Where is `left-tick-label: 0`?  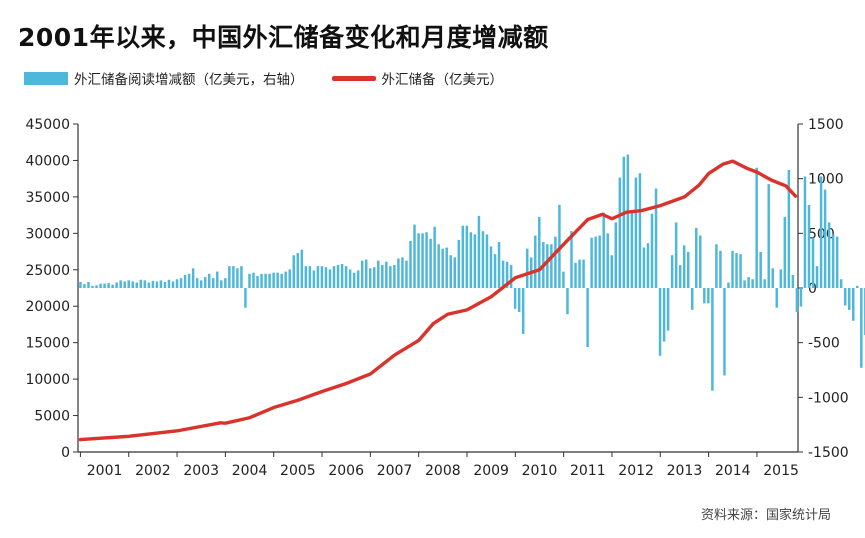 left-tick-label: 0 is located at coordinates (65, 453).